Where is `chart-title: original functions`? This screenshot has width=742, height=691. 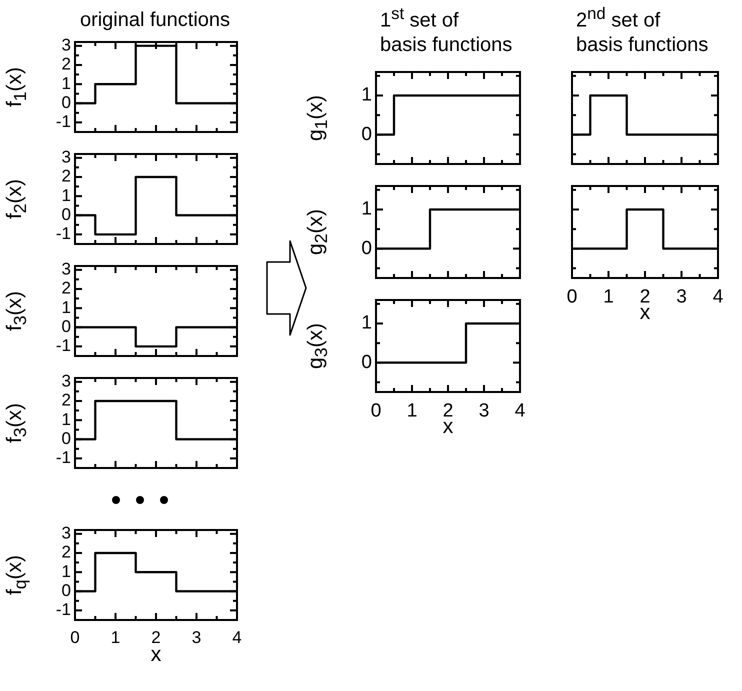 chart-title: original functions is located at coordinates (155, 20).